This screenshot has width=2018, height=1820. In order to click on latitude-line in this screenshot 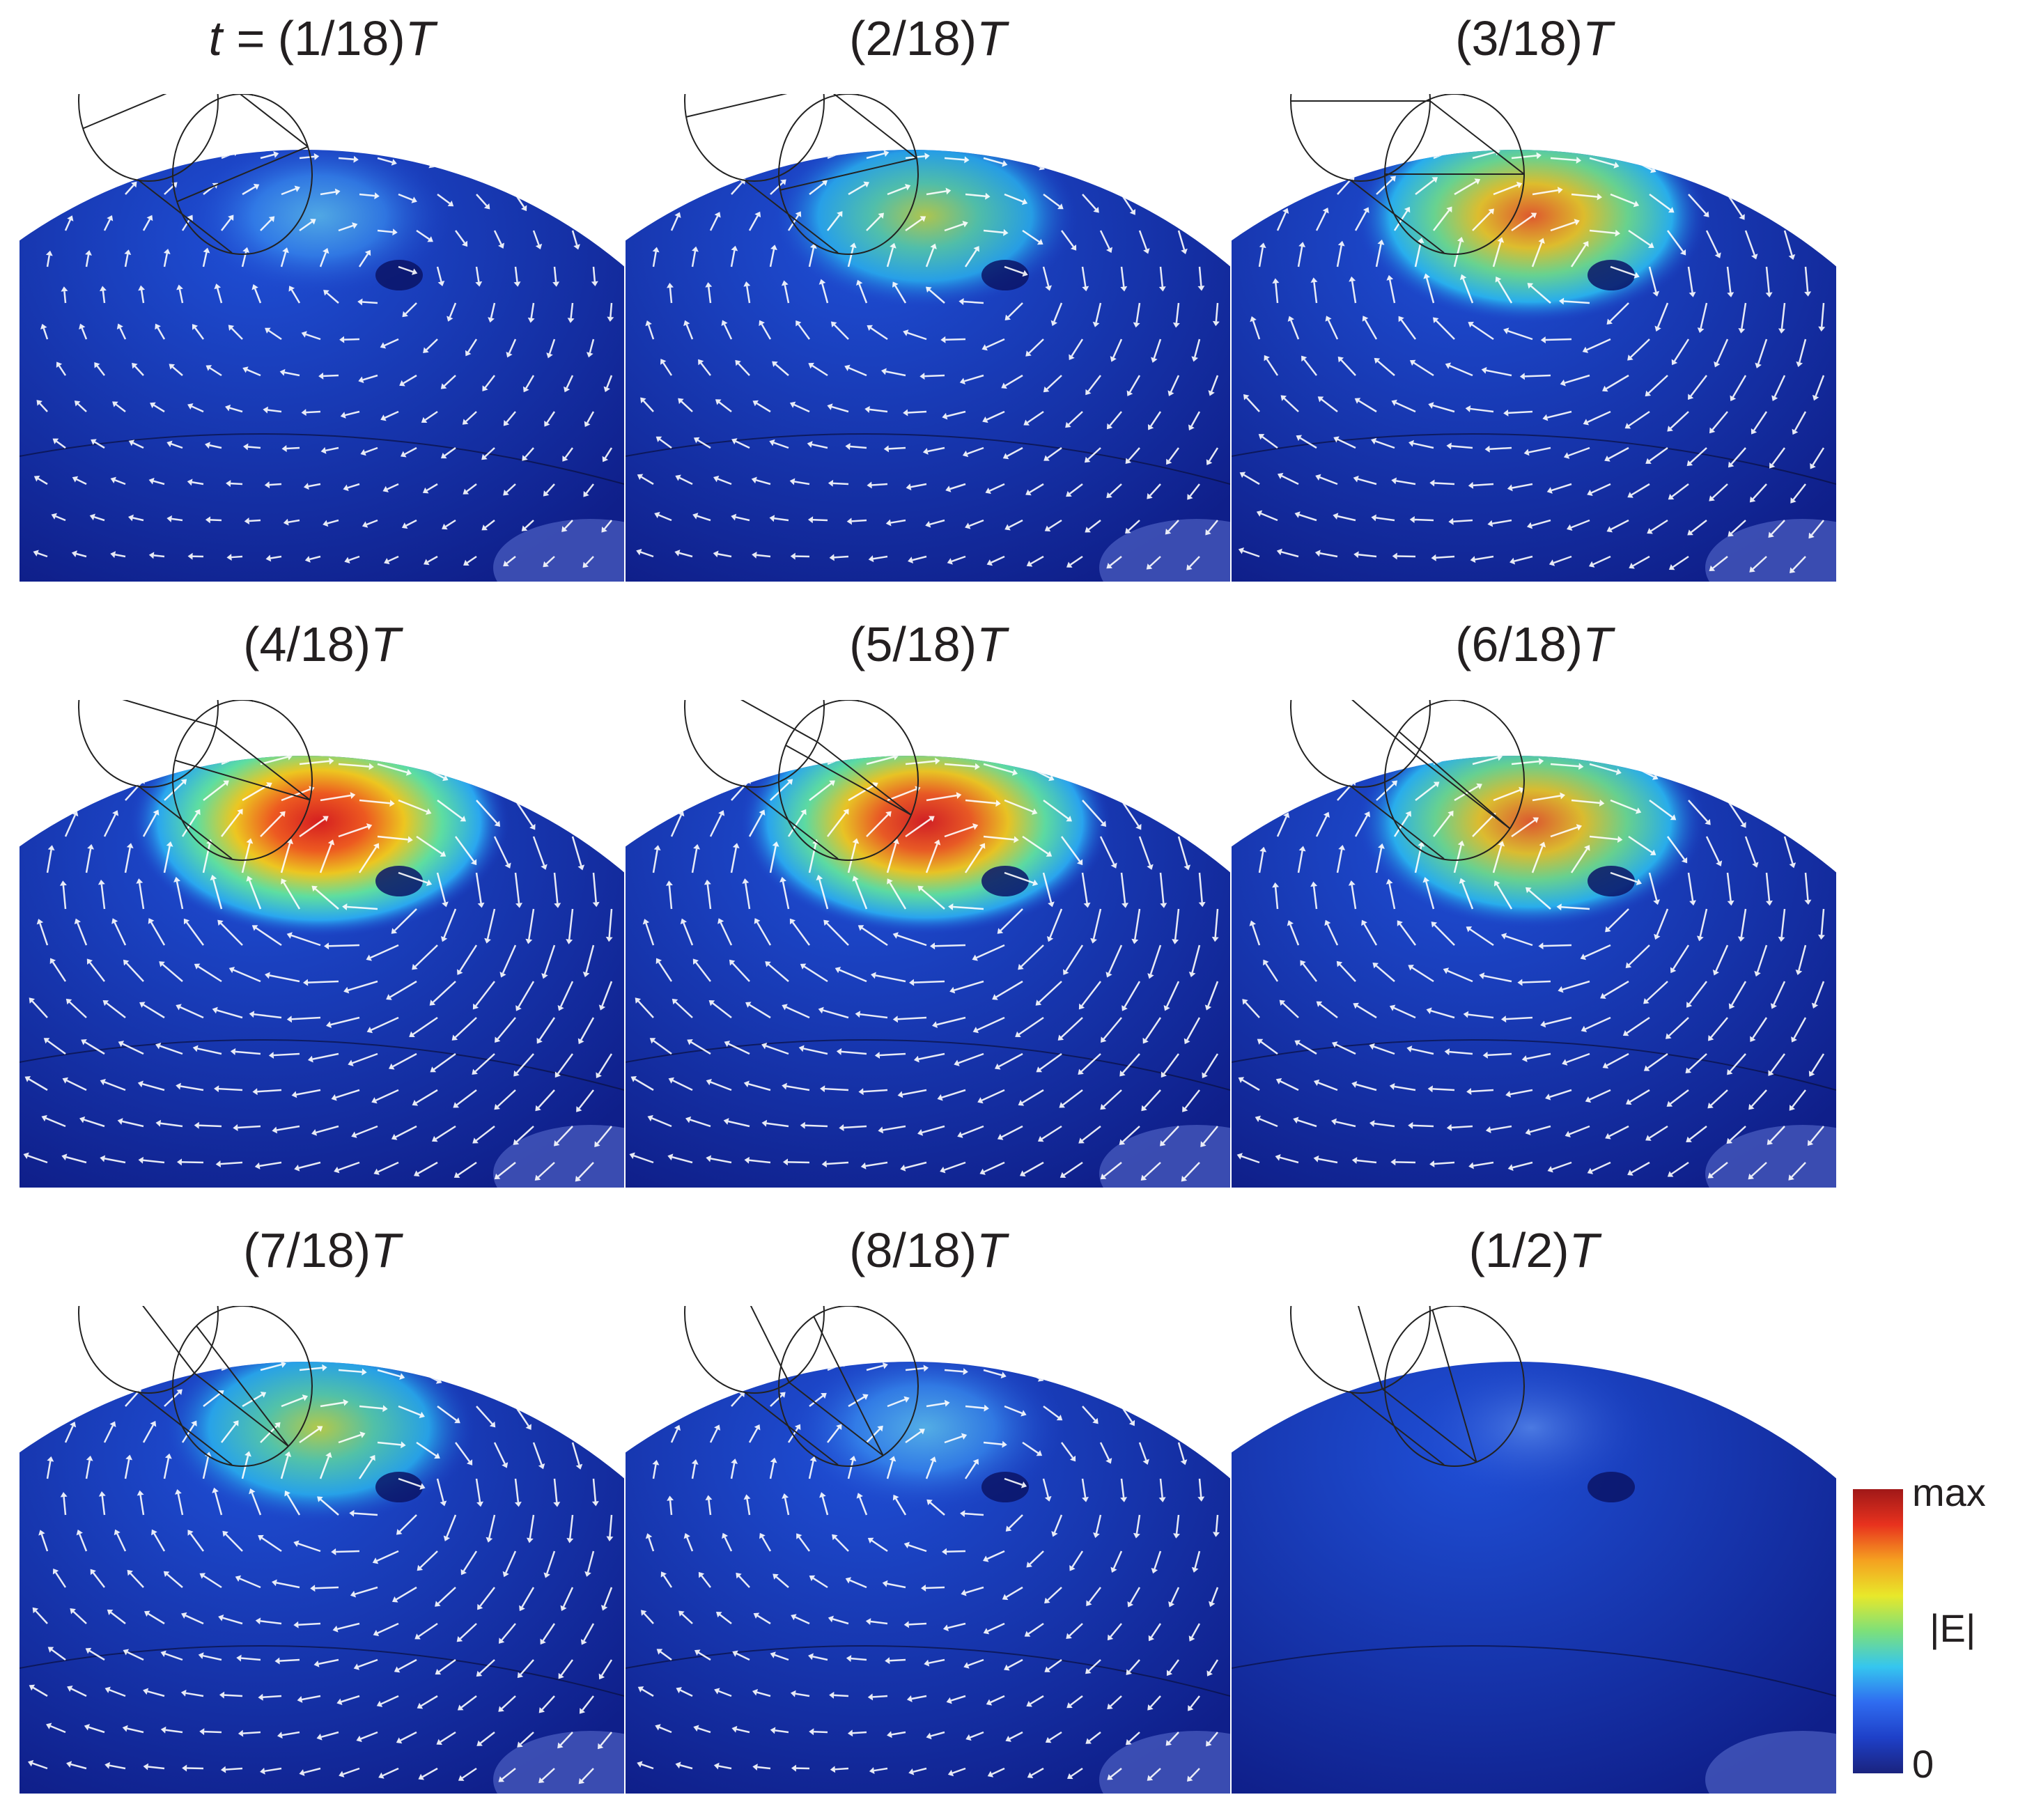, I will do `click(322, 1671)`.